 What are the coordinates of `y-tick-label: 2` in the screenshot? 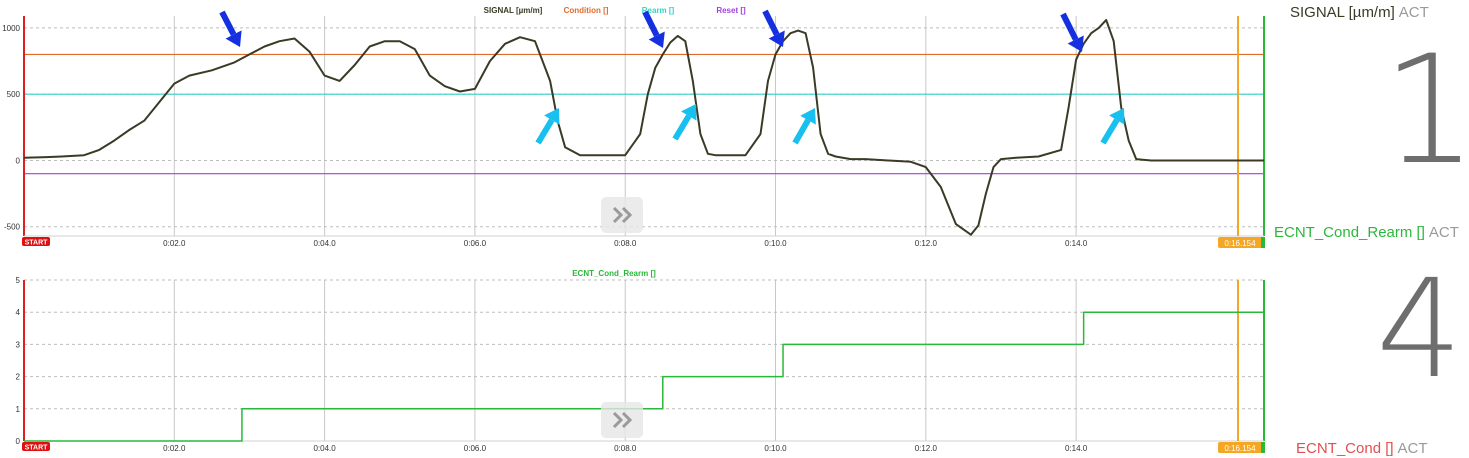 It's located at (18, 377).